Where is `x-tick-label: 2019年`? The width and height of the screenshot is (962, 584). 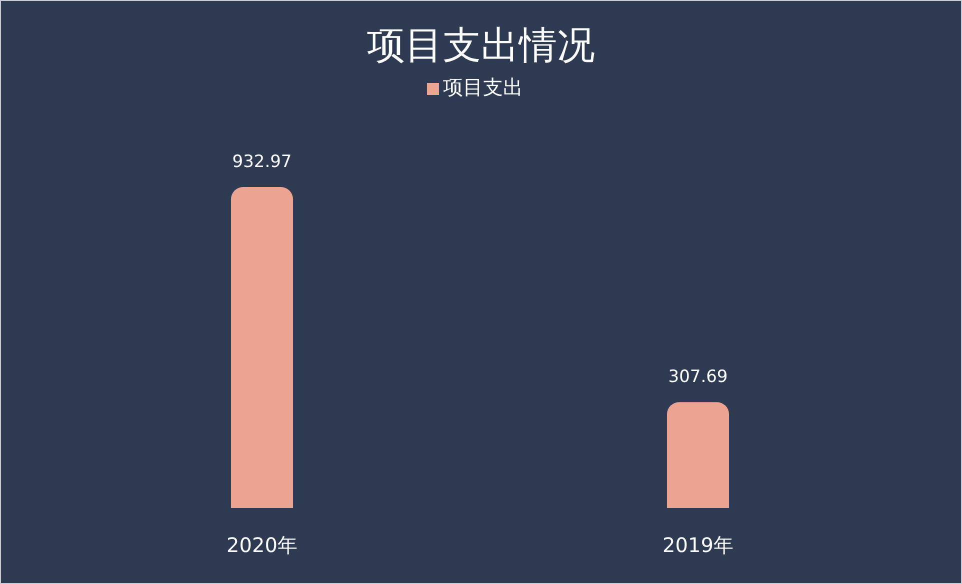
x-tick-label: 2019年 is located at coordinates (698, 545).